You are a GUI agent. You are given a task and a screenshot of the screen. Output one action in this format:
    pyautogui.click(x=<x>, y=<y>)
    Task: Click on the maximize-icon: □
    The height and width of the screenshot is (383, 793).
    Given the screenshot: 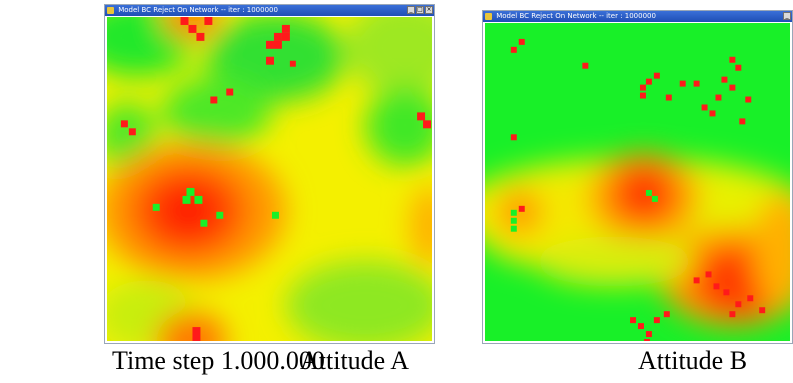 What is the action you would take?
    pyautogui.click(x=420, y=10)
    